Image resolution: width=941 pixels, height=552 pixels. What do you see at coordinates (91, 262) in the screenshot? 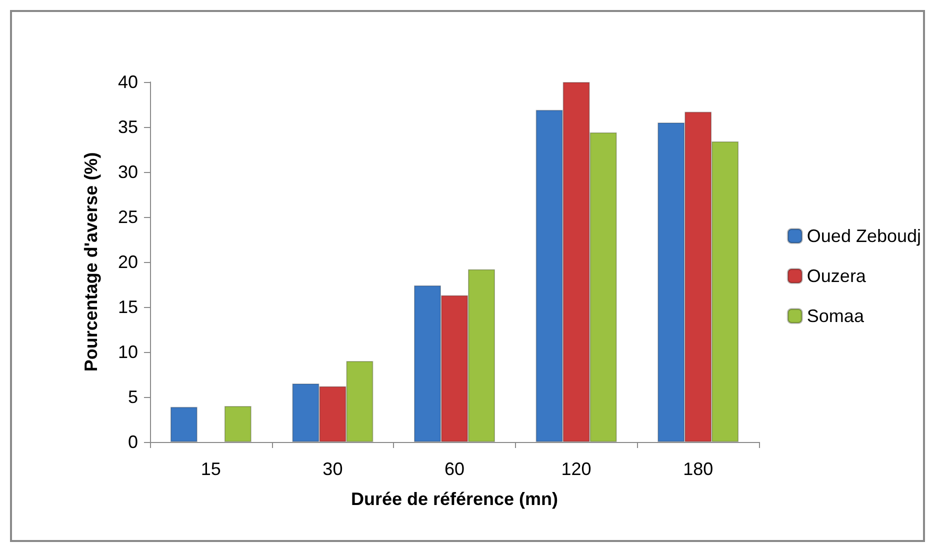
I see `y-axis-title: Pourcentage d'averse (%)` at bounding box center [91, 262].